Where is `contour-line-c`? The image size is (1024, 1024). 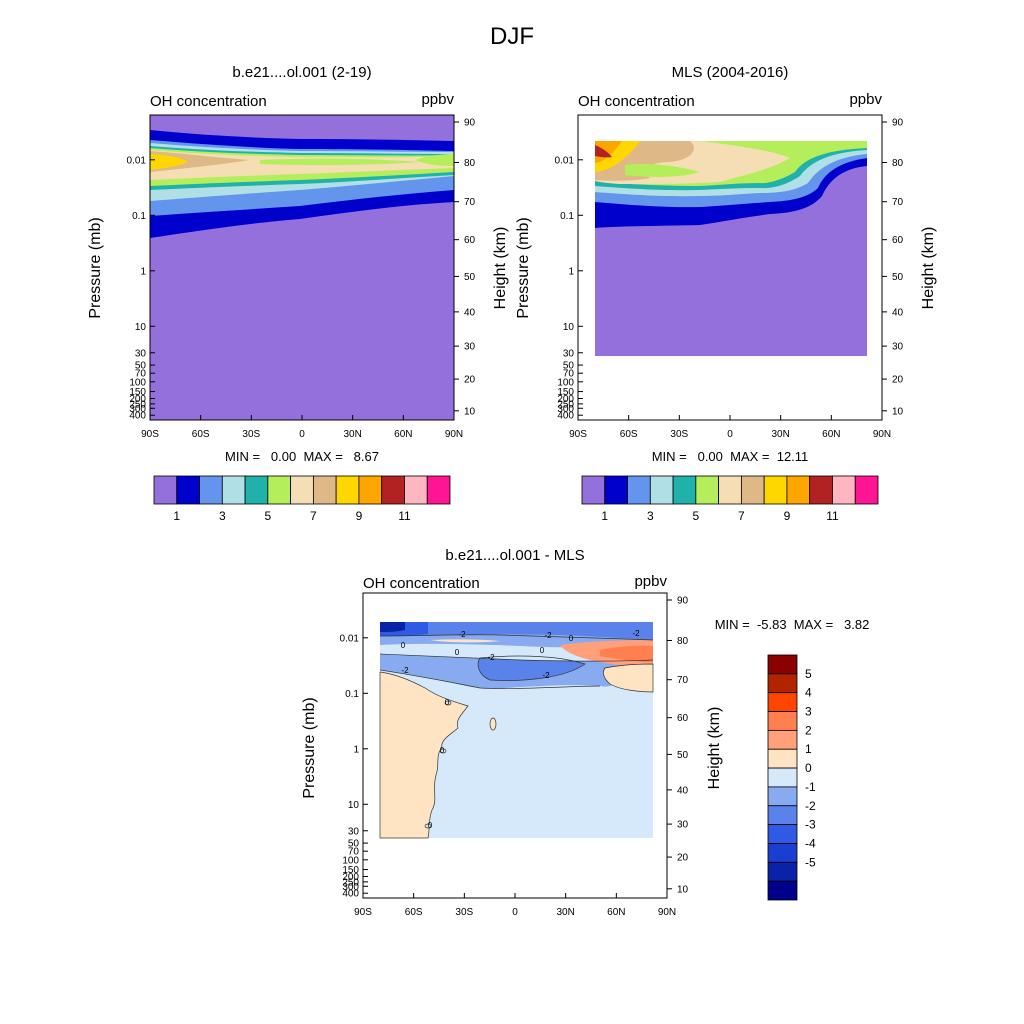
contour-line-c is located at coordinates (531, 668).